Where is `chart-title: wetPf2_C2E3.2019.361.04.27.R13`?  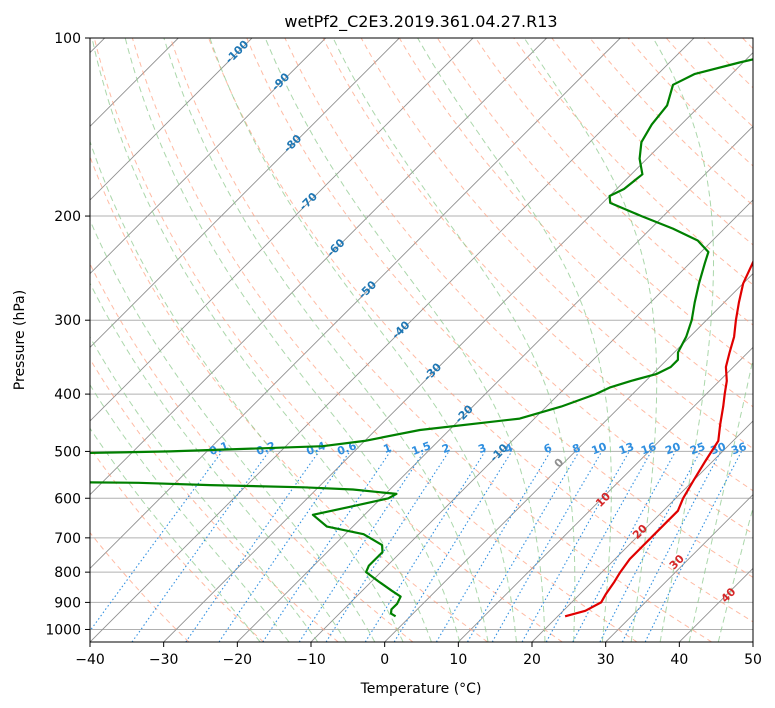
chart-title: wetPf2_C2E3.2019.361.04.27.R13 is located at coordinates (420, 22).